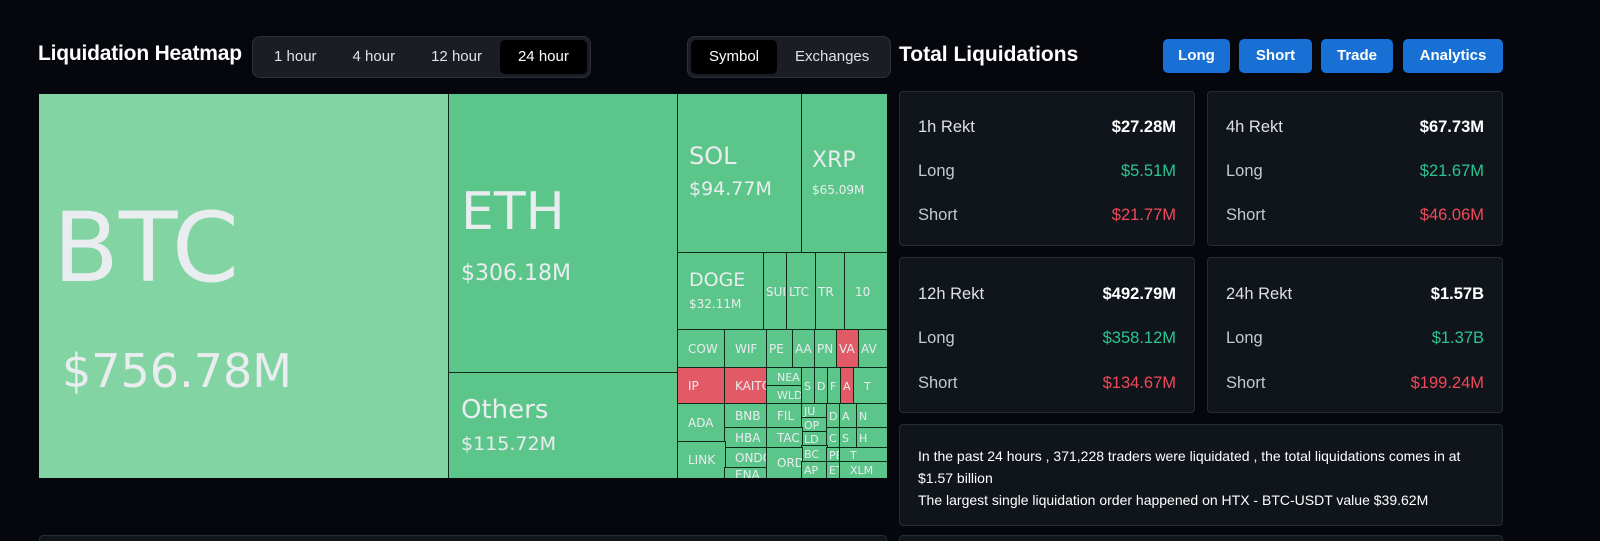  What do you see at coordinates (989, 54) in the screenshot?
I see `total-liquidations-title: Total Liquidations` at bounding box center [989, 54].